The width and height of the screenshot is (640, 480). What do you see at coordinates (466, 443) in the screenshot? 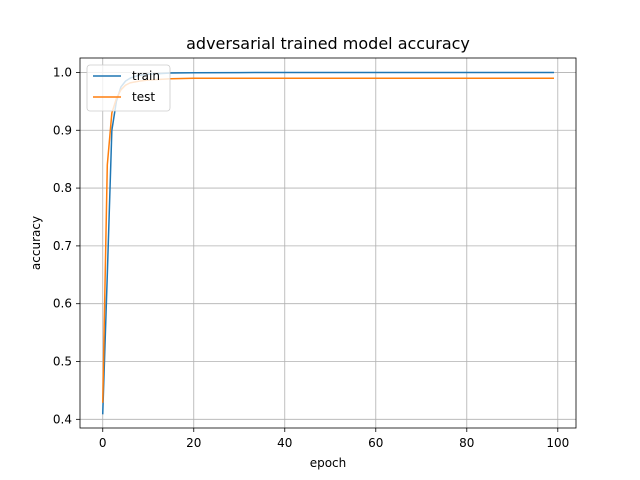
I see `x-tick-label: 80` at bounding box center [466, 443].